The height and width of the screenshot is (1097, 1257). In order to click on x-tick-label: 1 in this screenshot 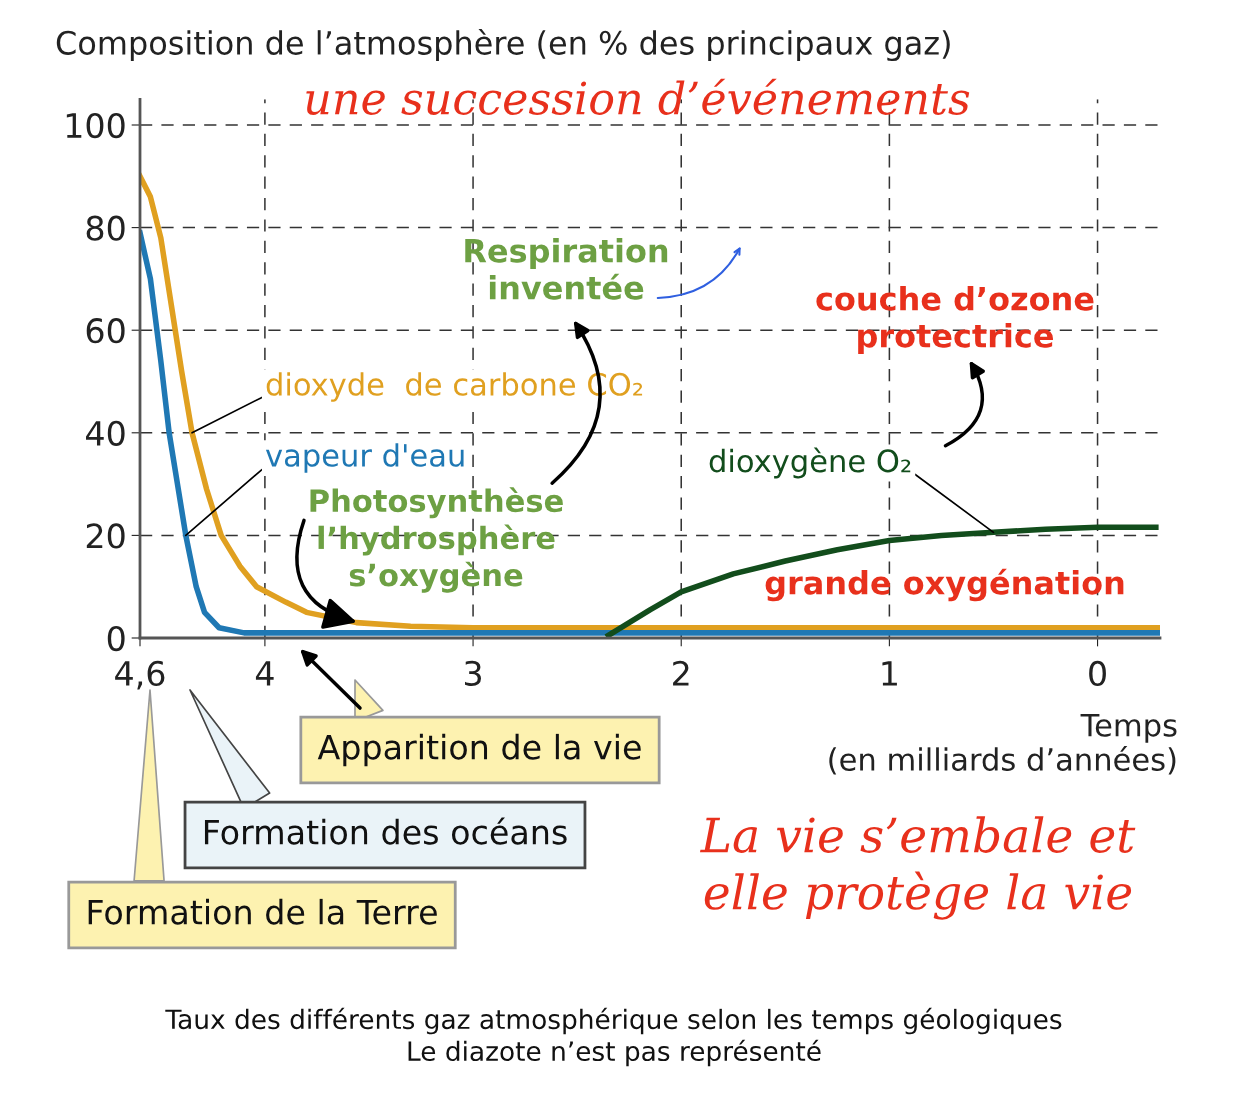, I will do `click(889, 673)`.